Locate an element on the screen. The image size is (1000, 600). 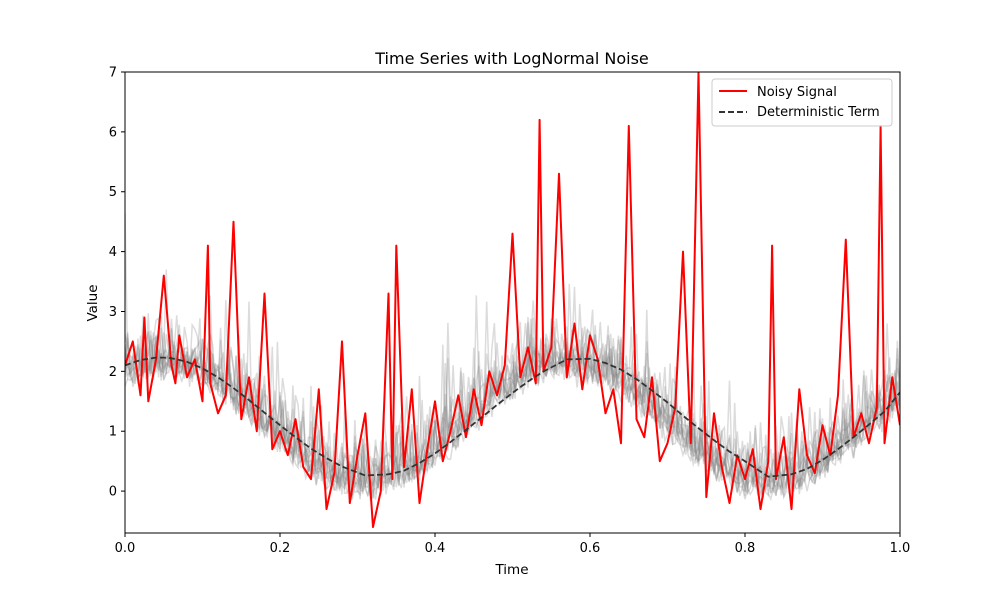
y-tick-label: 5 is located at coordinates (113, 192).